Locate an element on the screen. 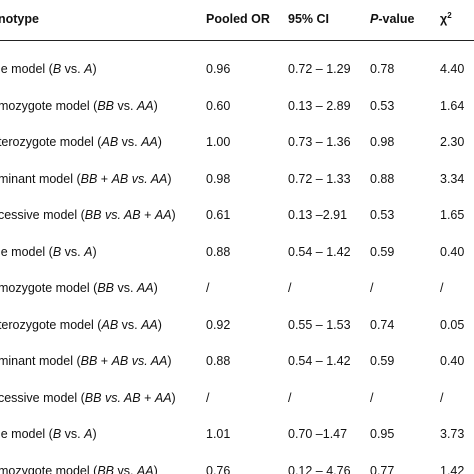  chi-square-cell: 4.40 is located at coordinates (452, 69).